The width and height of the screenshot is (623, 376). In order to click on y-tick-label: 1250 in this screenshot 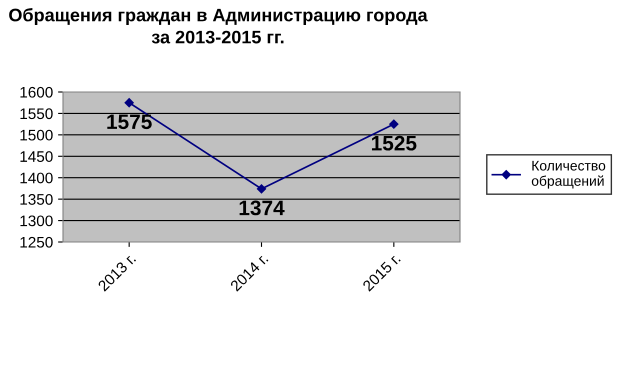, I will do `click(36, 242)`.